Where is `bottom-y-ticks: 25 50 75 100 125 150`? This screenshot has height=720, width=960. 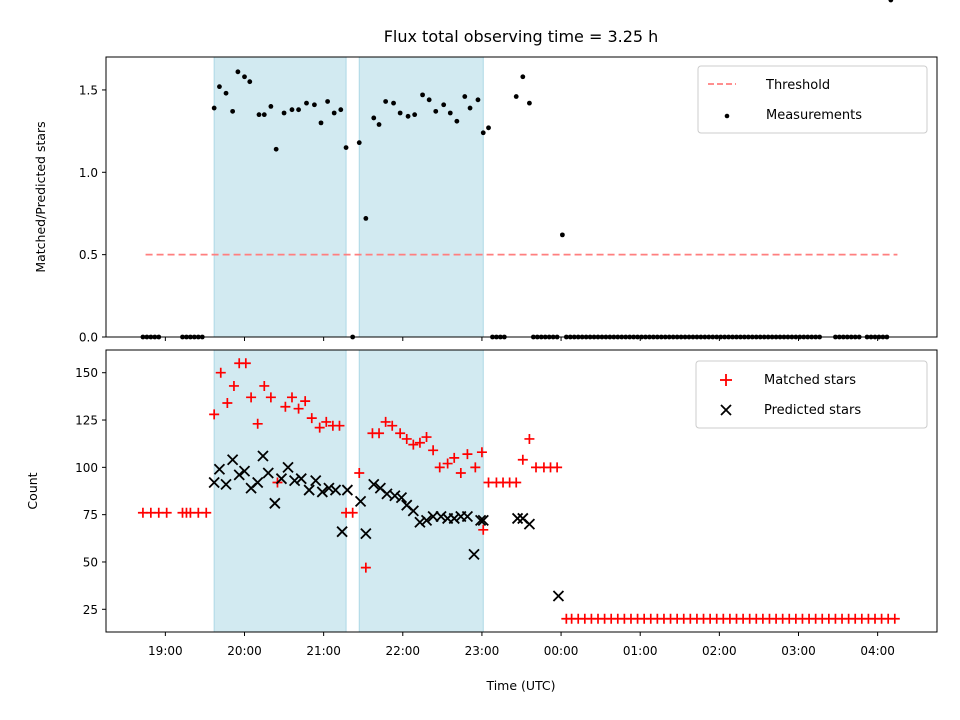
bottom-y-ticks: 25 50 75 100 125 150 is located at coordinates (90, 491).